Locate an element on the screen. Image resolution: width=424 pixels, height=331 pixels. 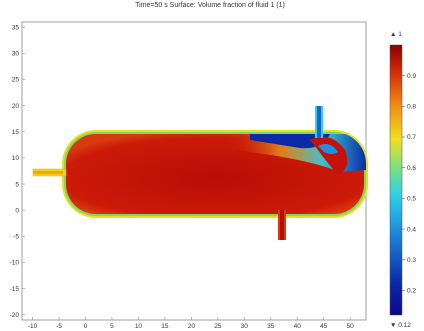
x-tick-label: 30 is located at coordinates (245, 326).